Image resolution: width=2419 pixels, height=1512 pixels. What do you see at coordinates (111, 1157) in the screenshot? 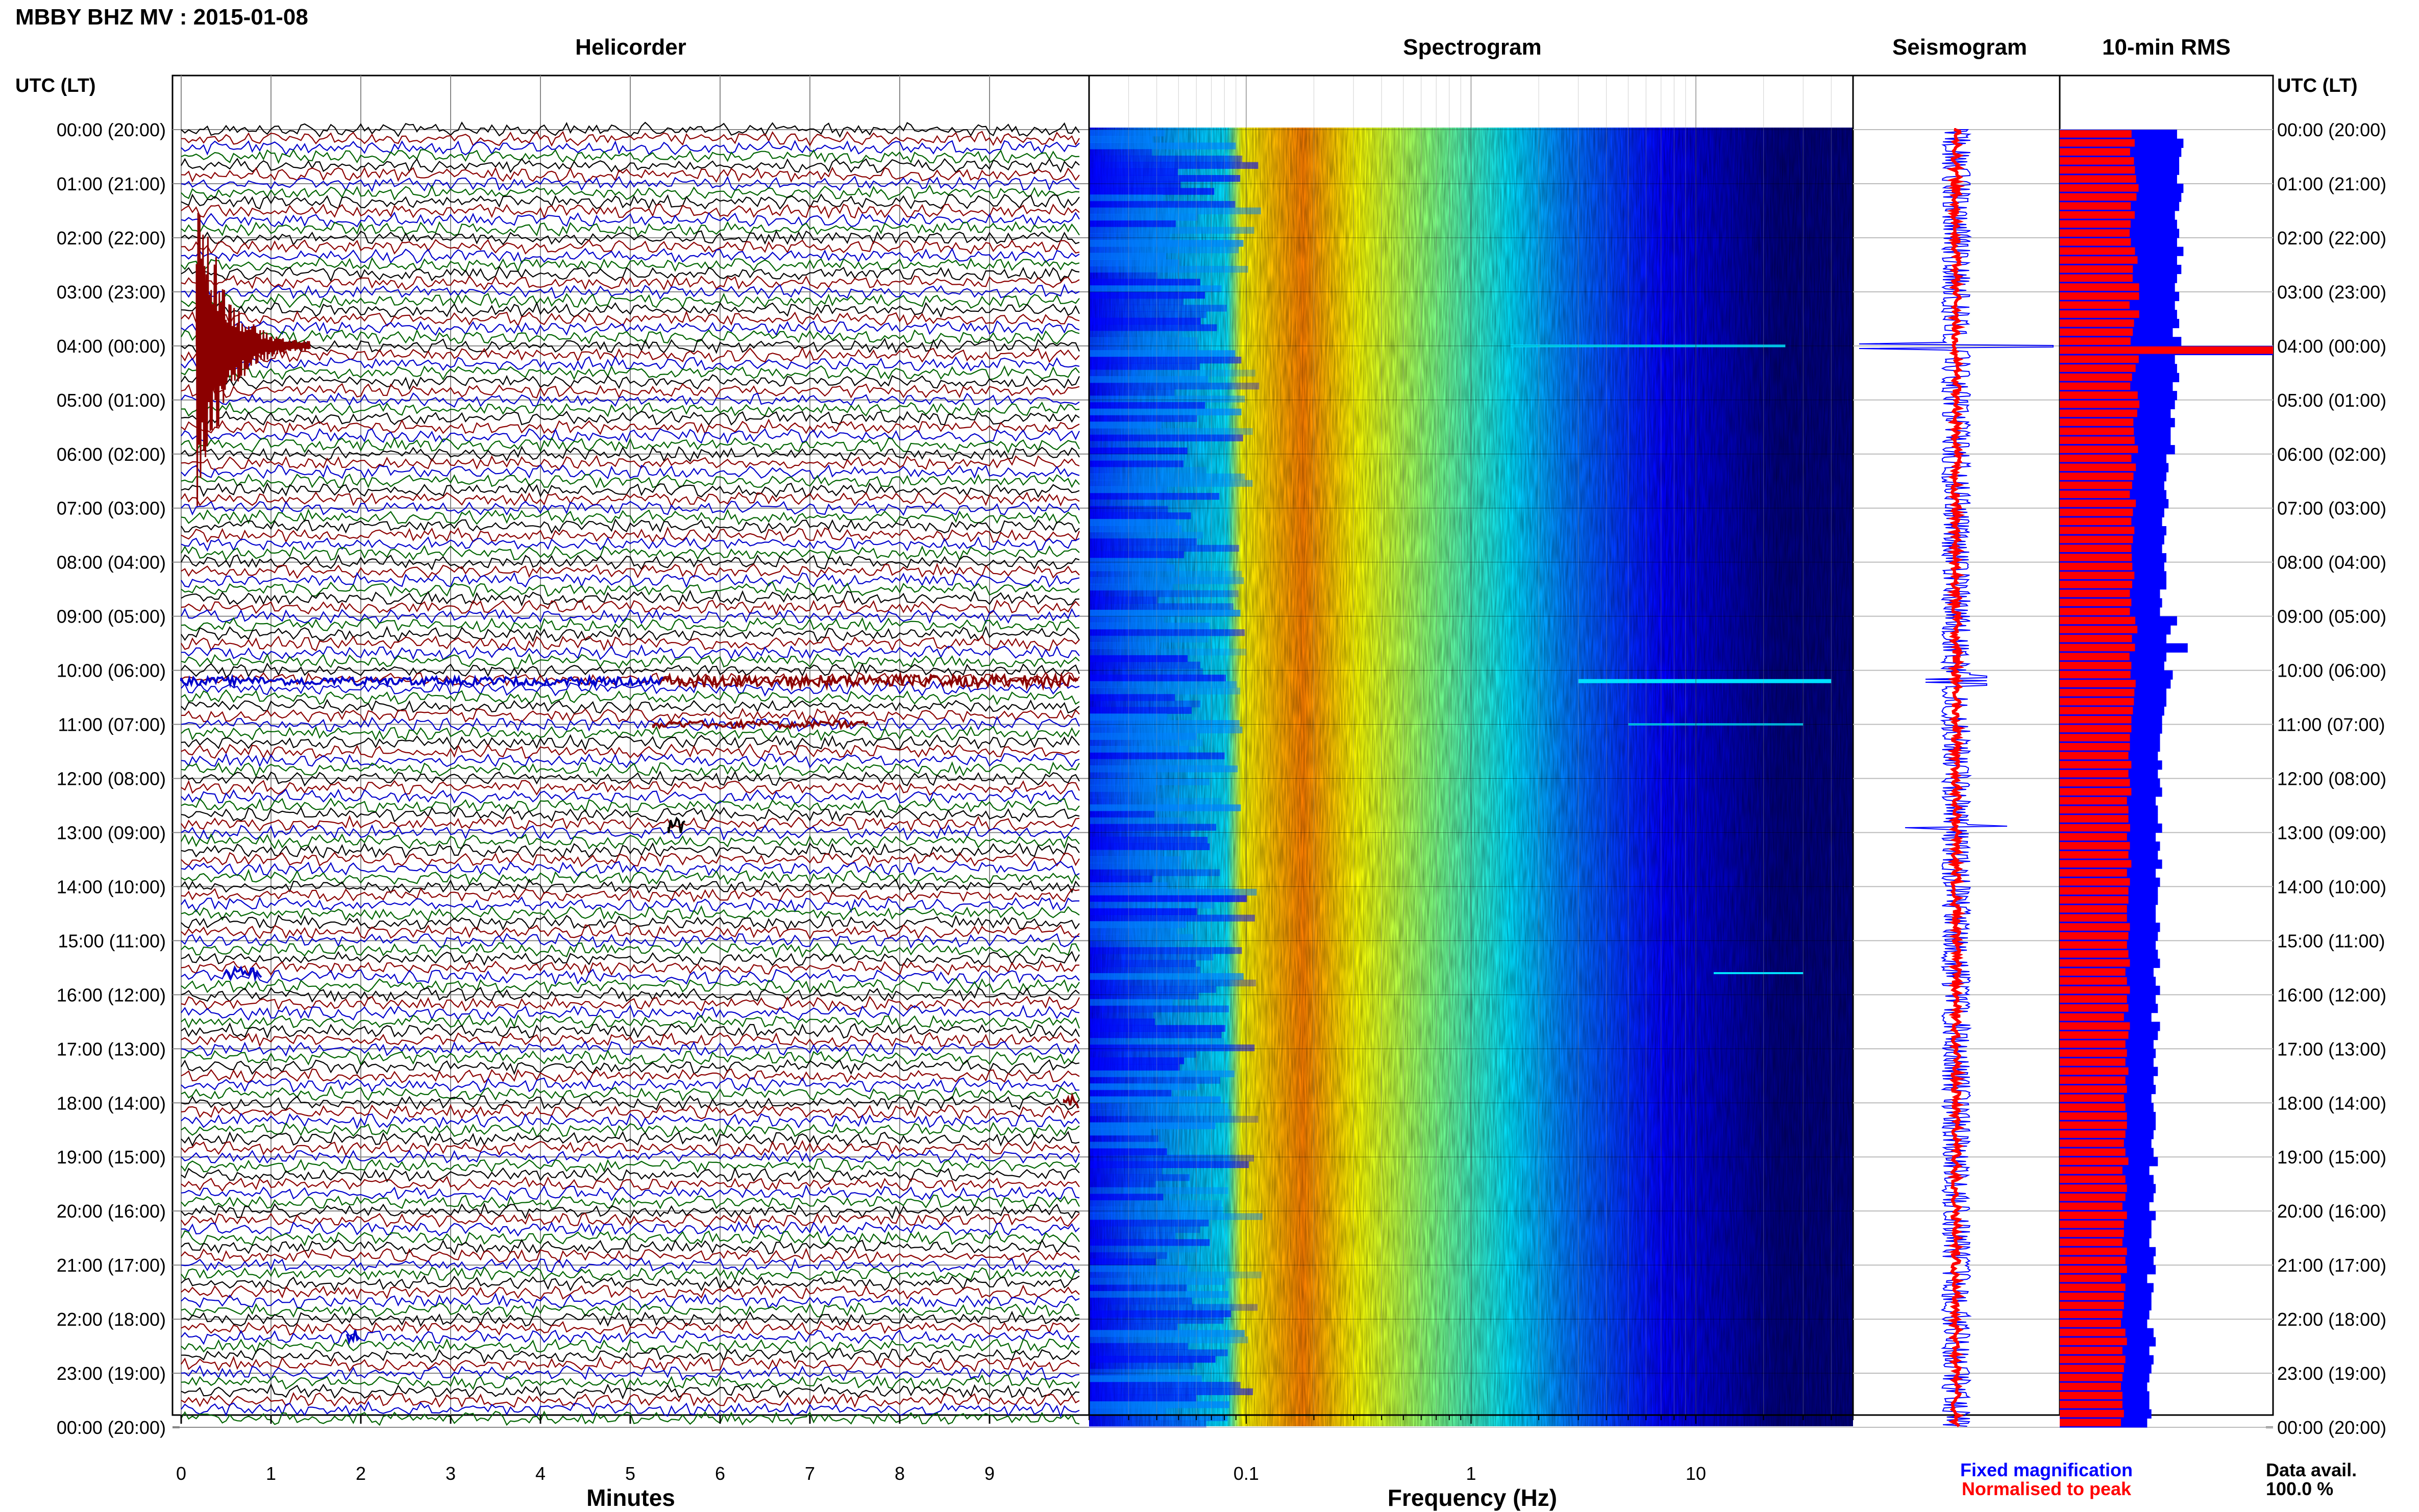
I see `time-label-left: 19:00 (15:00)` at bounding box center [111, 1157].